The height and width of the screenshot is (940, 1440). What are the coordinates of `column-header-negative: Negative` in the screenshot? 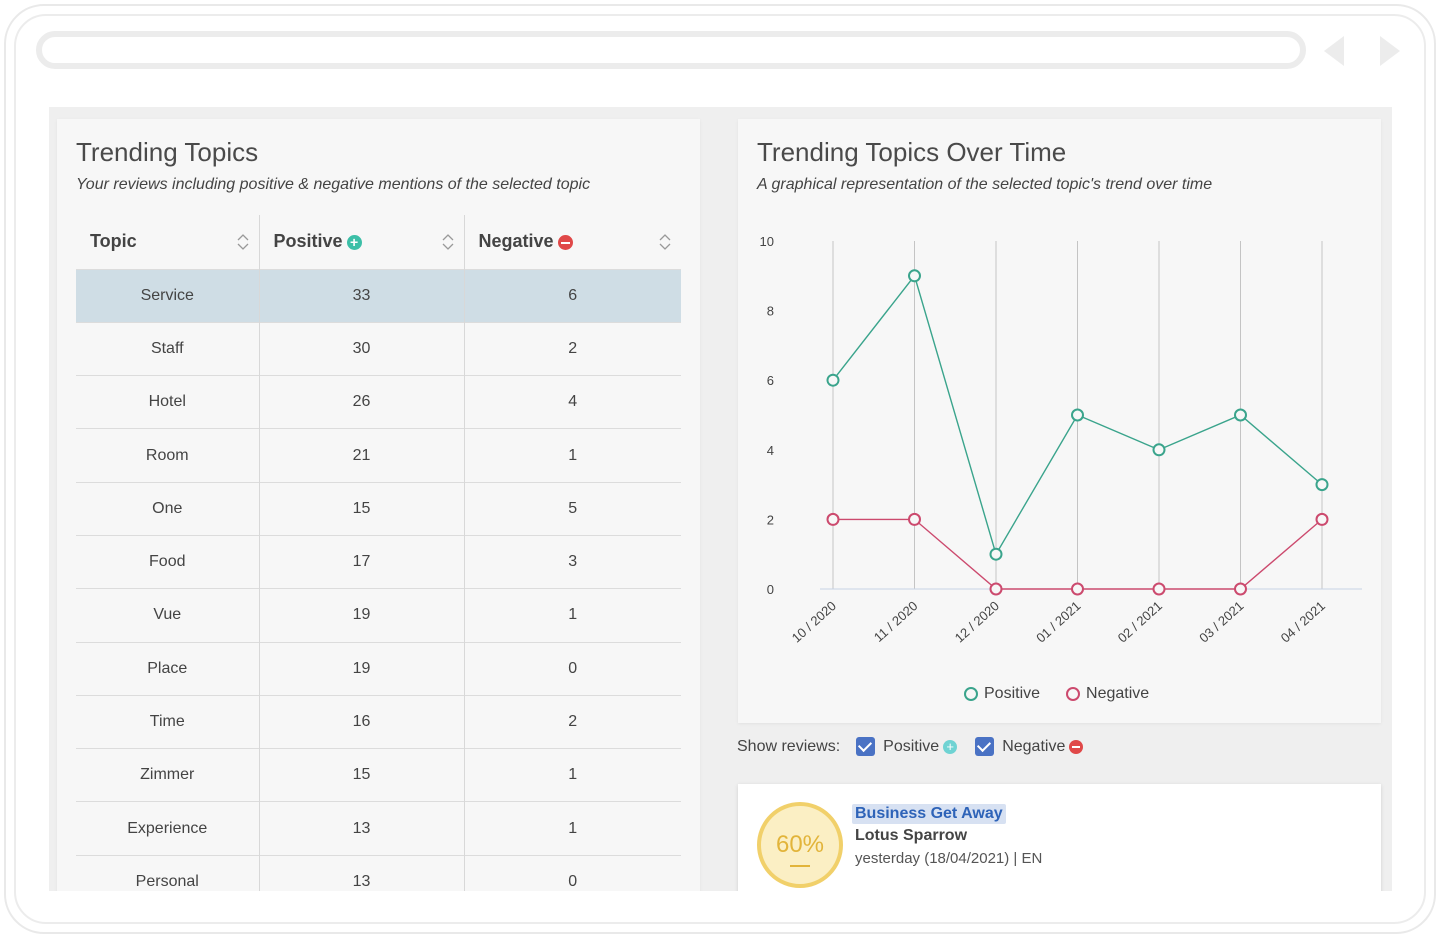 It's located at (572, 242).